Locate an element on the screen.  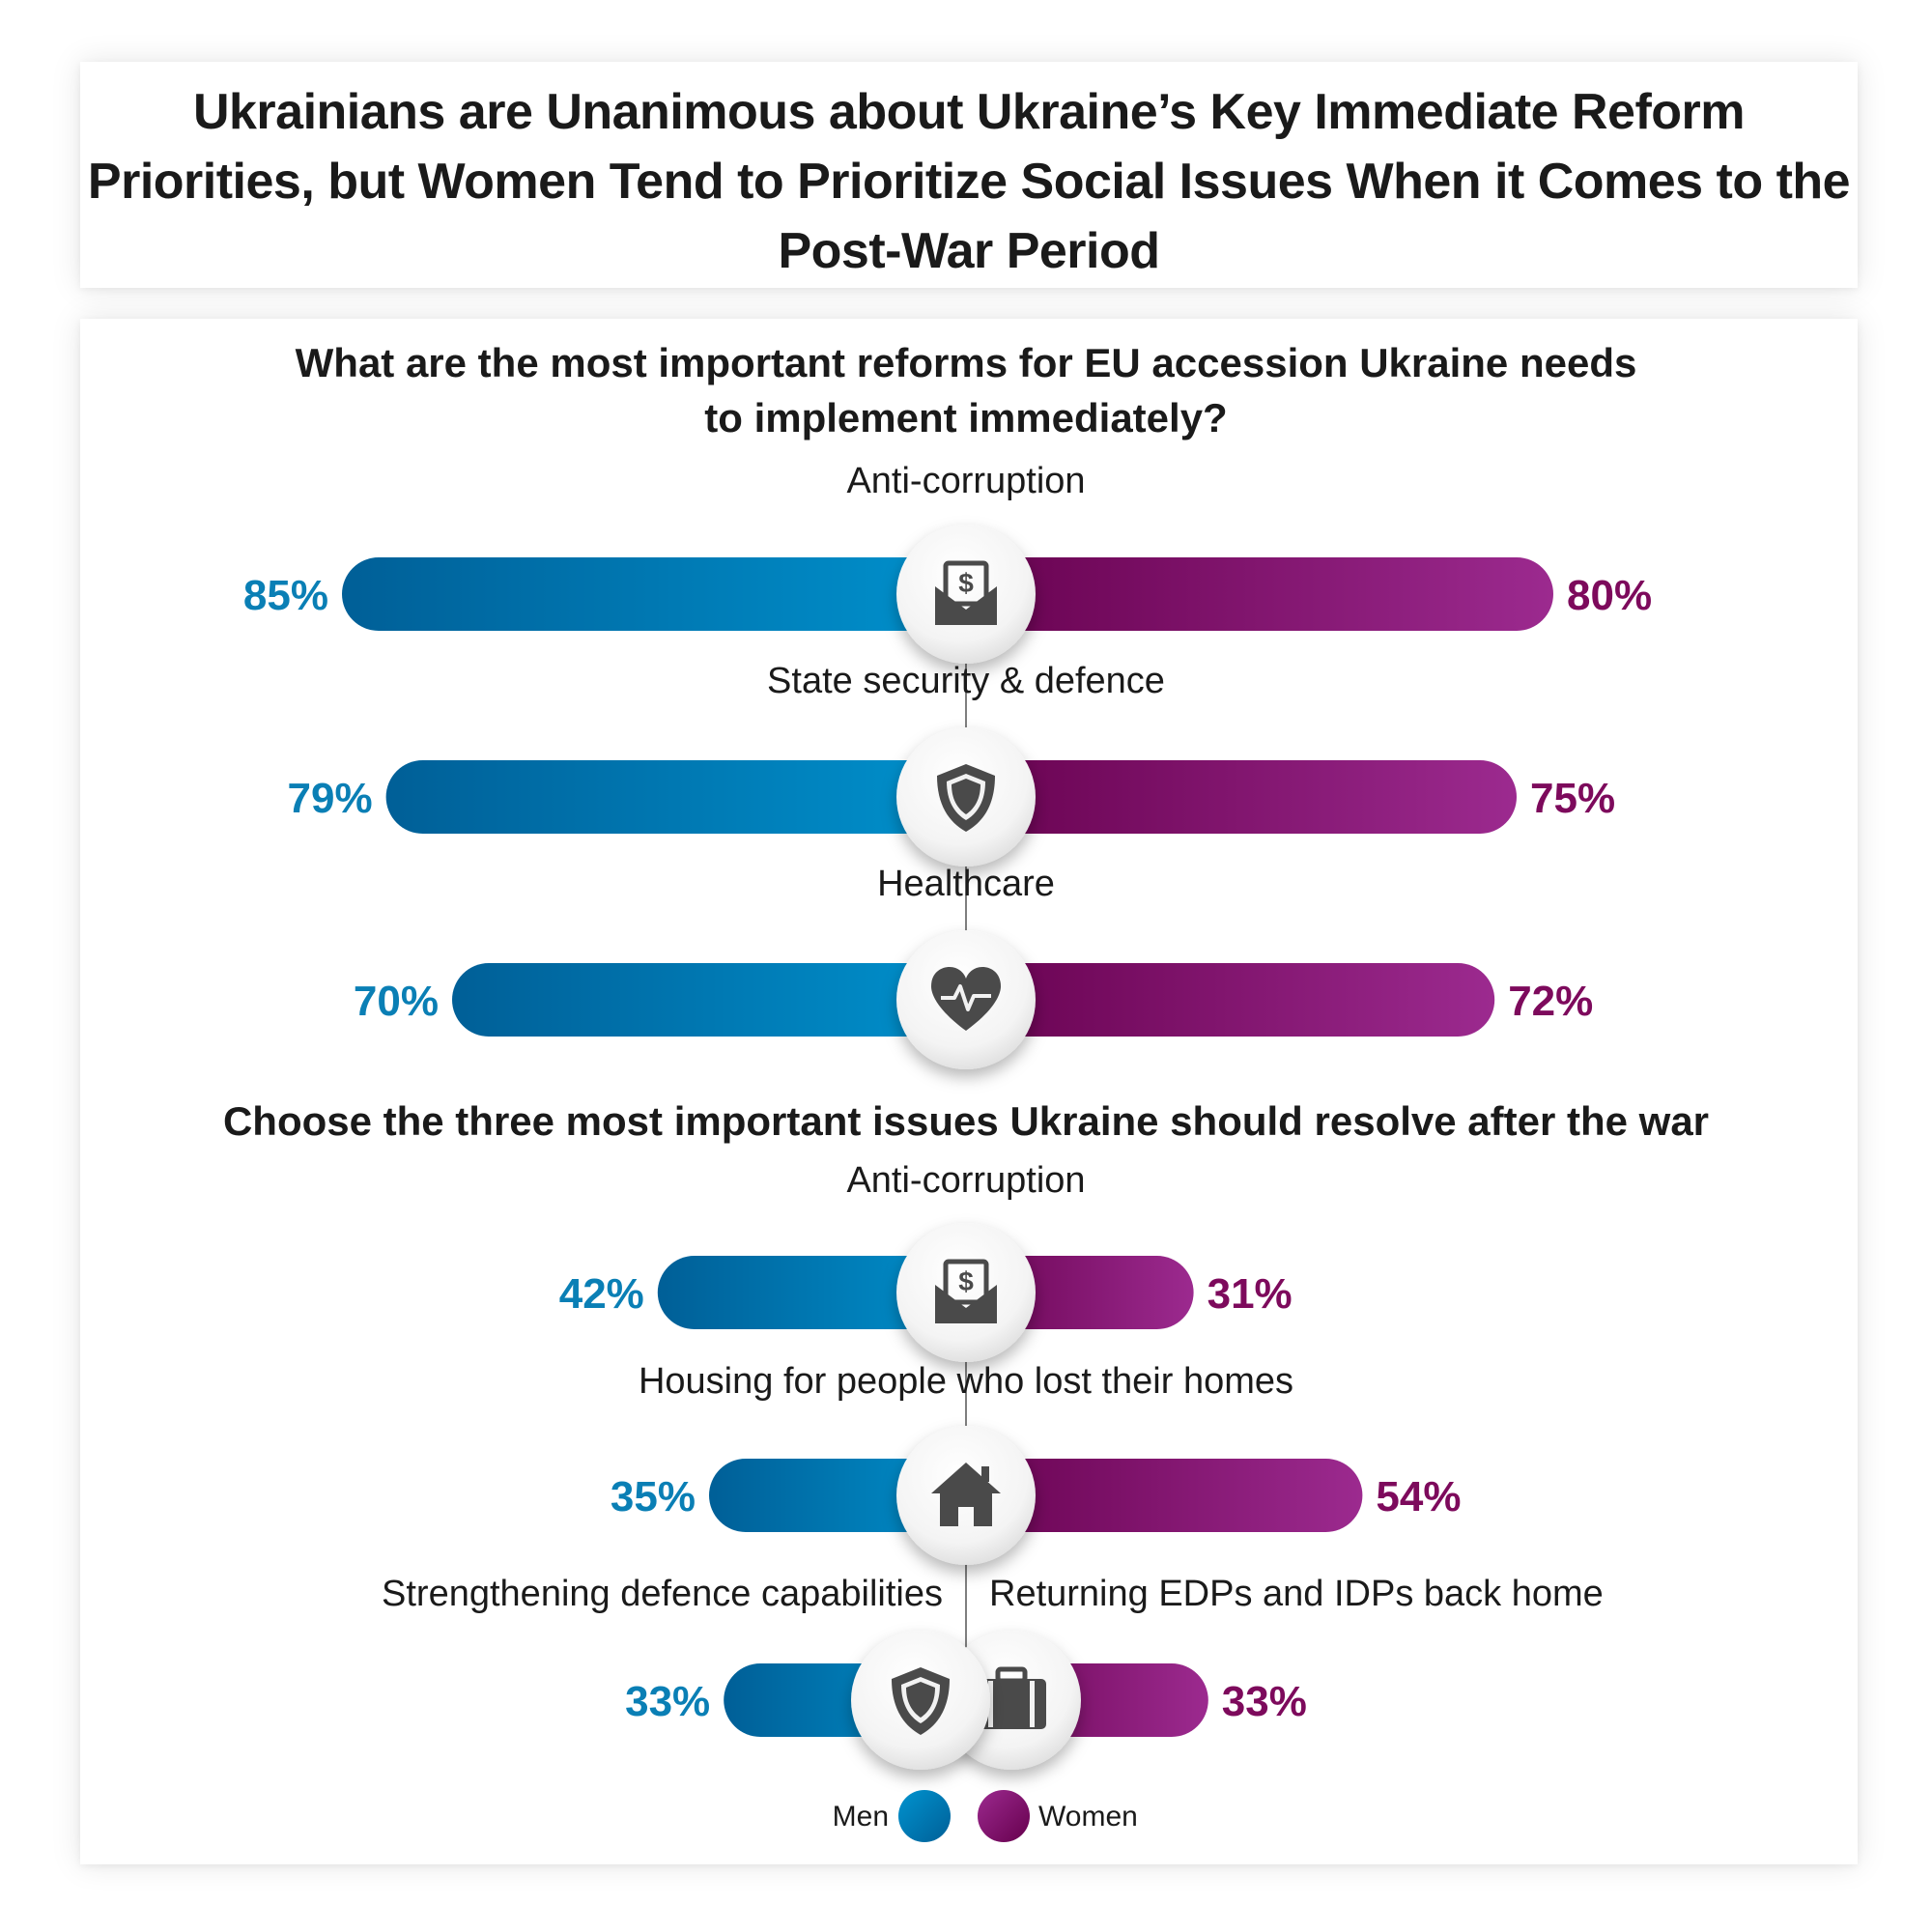
category-label: Strengthening defence capabilities is located at coordinates (662, 1594).